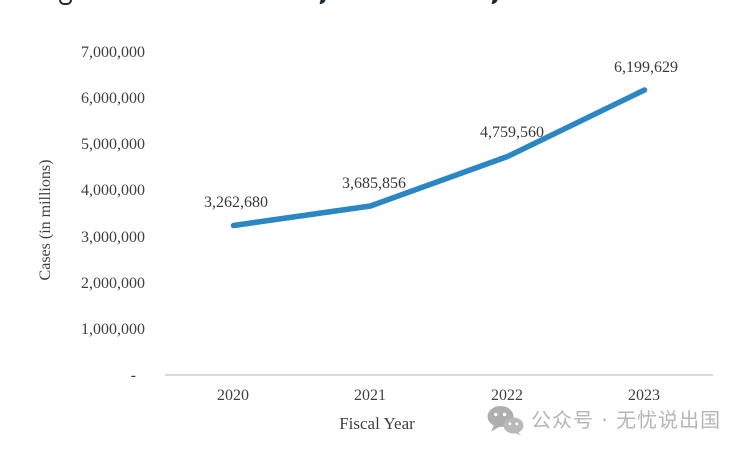  I want to click on x-axis-title: Fiscal Year, so click(377, 423).